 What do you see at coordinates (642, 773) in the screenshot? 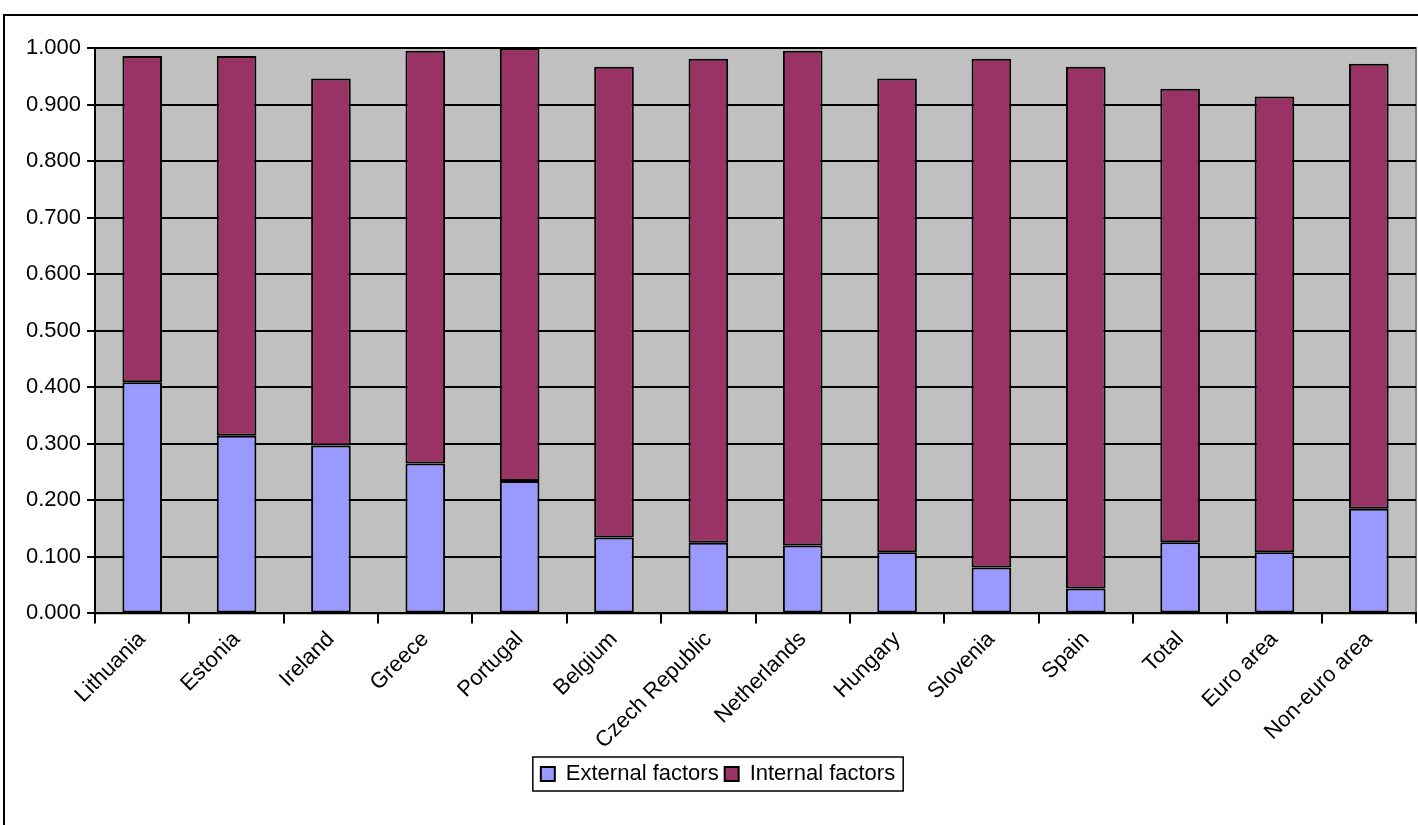
I see `legend-label: External factors` at bounding box center [642, 773].